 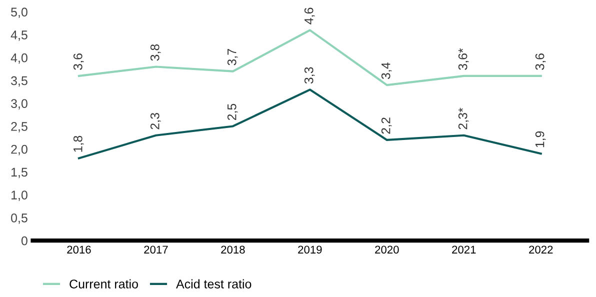 I want to click on x-tick-label: 2022, so click(x=541, y=250).